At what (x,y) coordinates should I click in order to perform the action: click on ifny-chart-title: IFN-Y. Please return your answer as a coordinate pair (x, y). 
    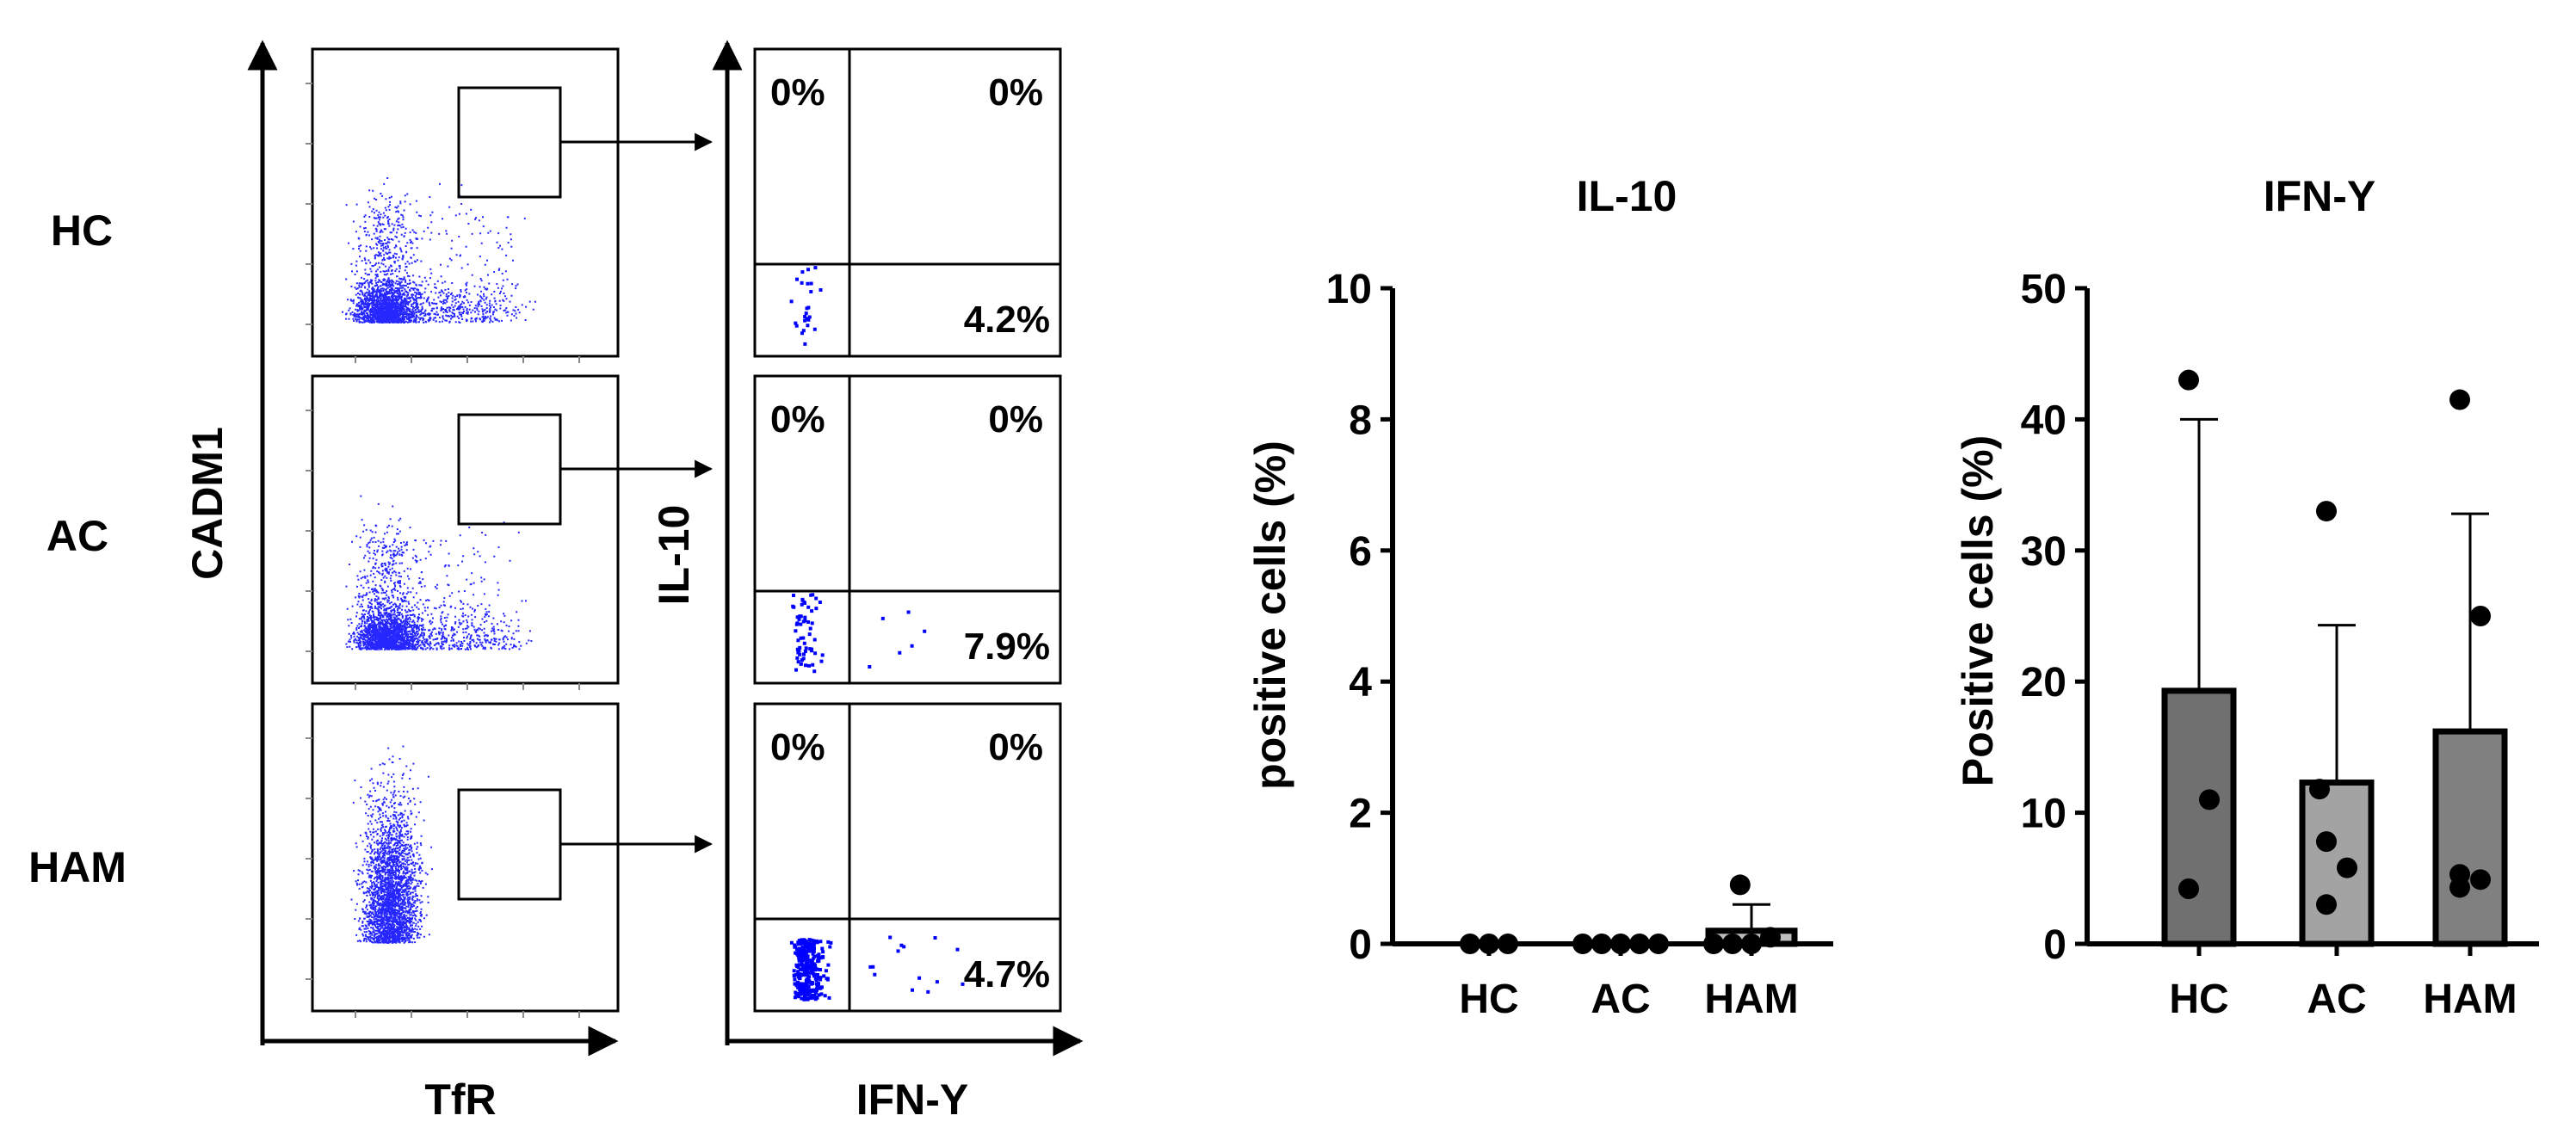
    Looking at the image, I should click on (2320, 196).